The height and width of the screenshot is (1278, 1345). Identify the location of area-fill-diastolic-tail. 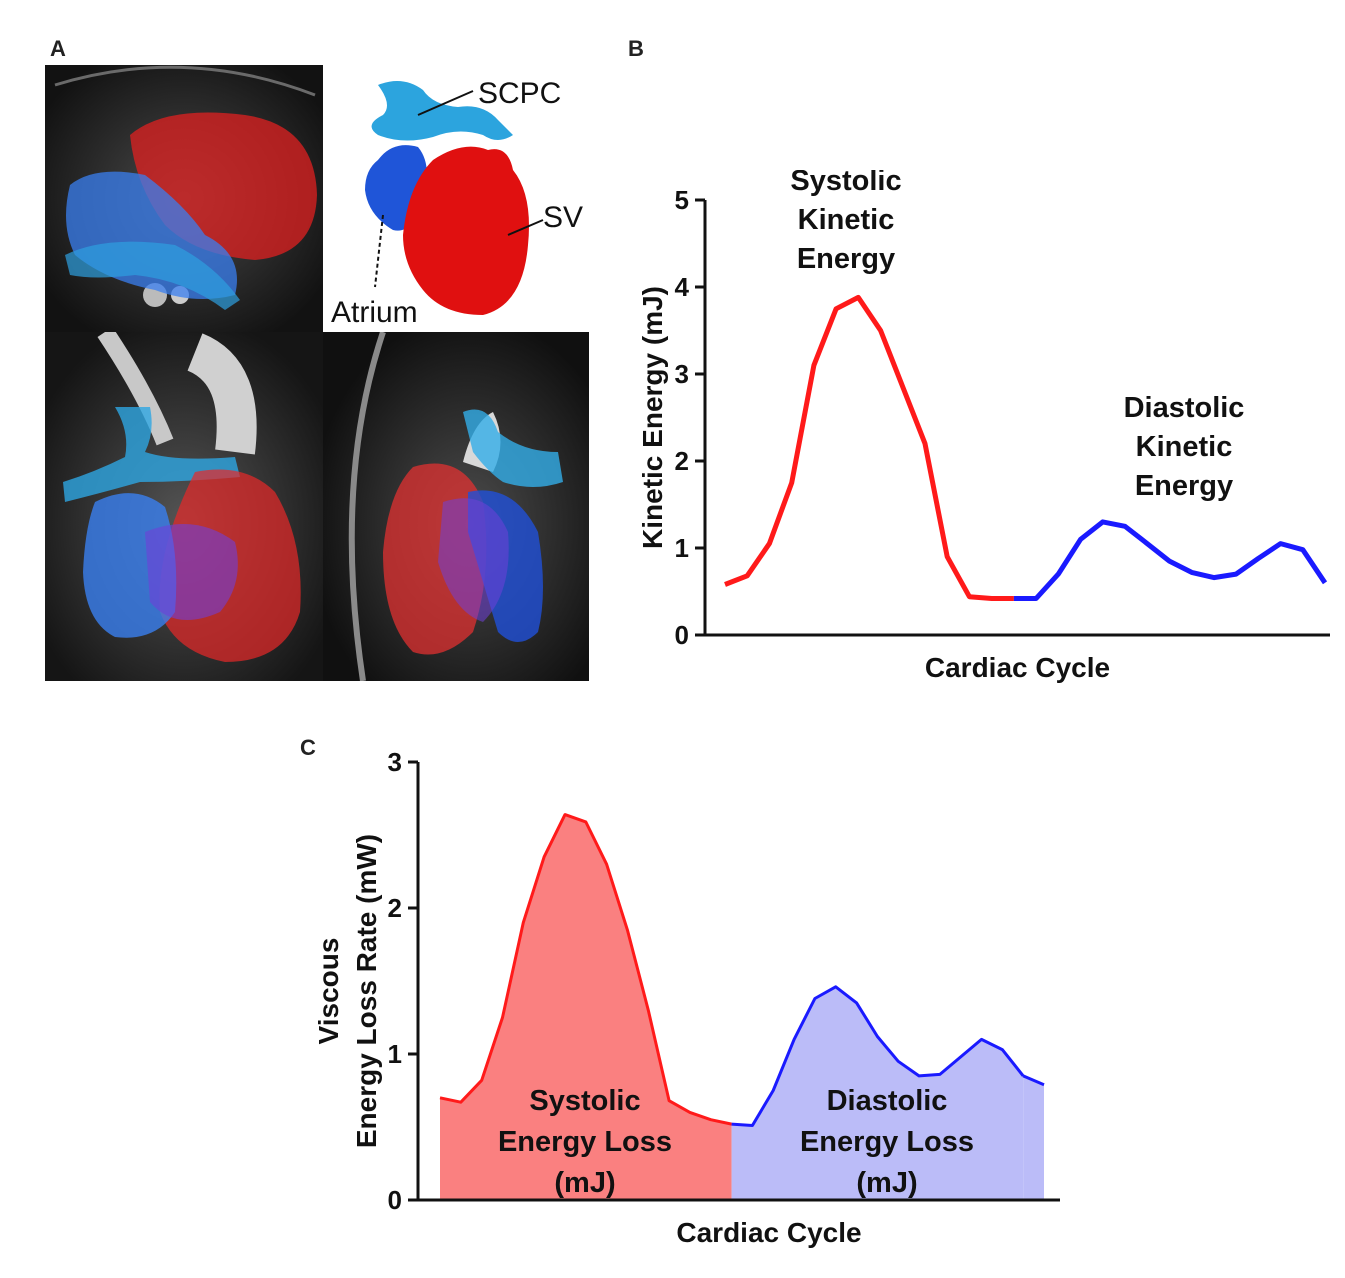
(1033, 1137).